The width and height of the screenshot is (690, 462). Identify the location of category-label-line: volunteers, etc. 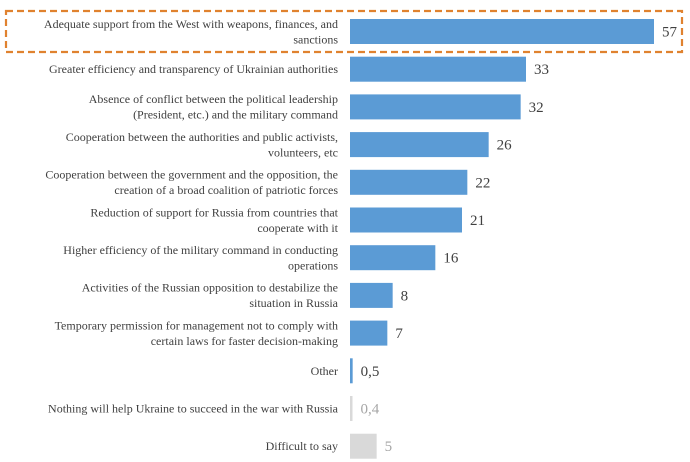
(303, 152).